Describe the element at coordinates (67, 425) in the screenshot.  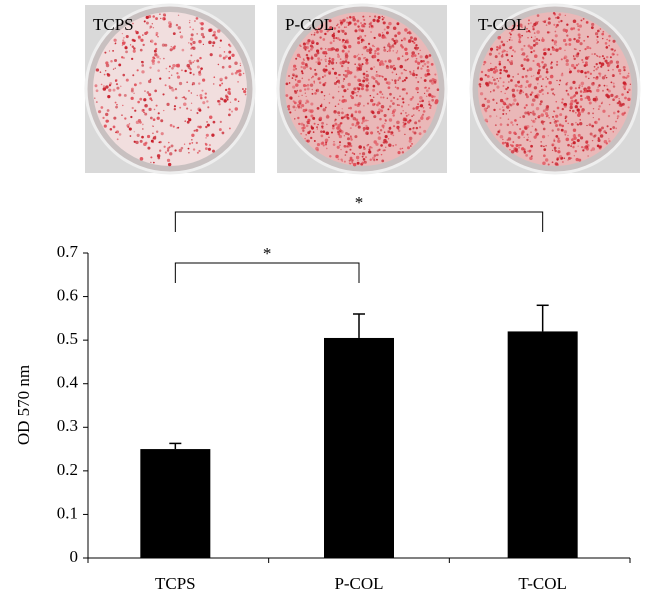
I see `y-tick-label: 0.3` at that location.